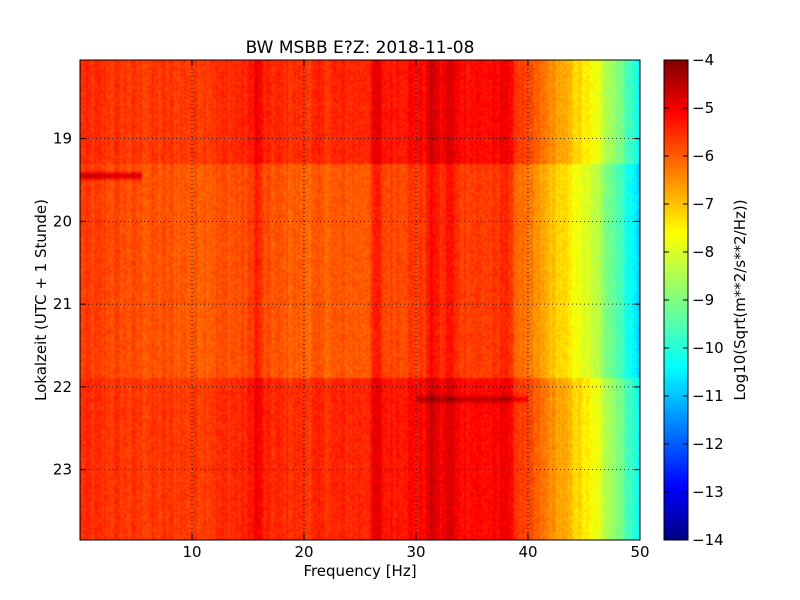 This screenshot has height=600, width=800. What do you see at coordinates (703, 252) in the screenshot?
I see `colorbar-tick-label: −8` at bounding box center [703, 252].